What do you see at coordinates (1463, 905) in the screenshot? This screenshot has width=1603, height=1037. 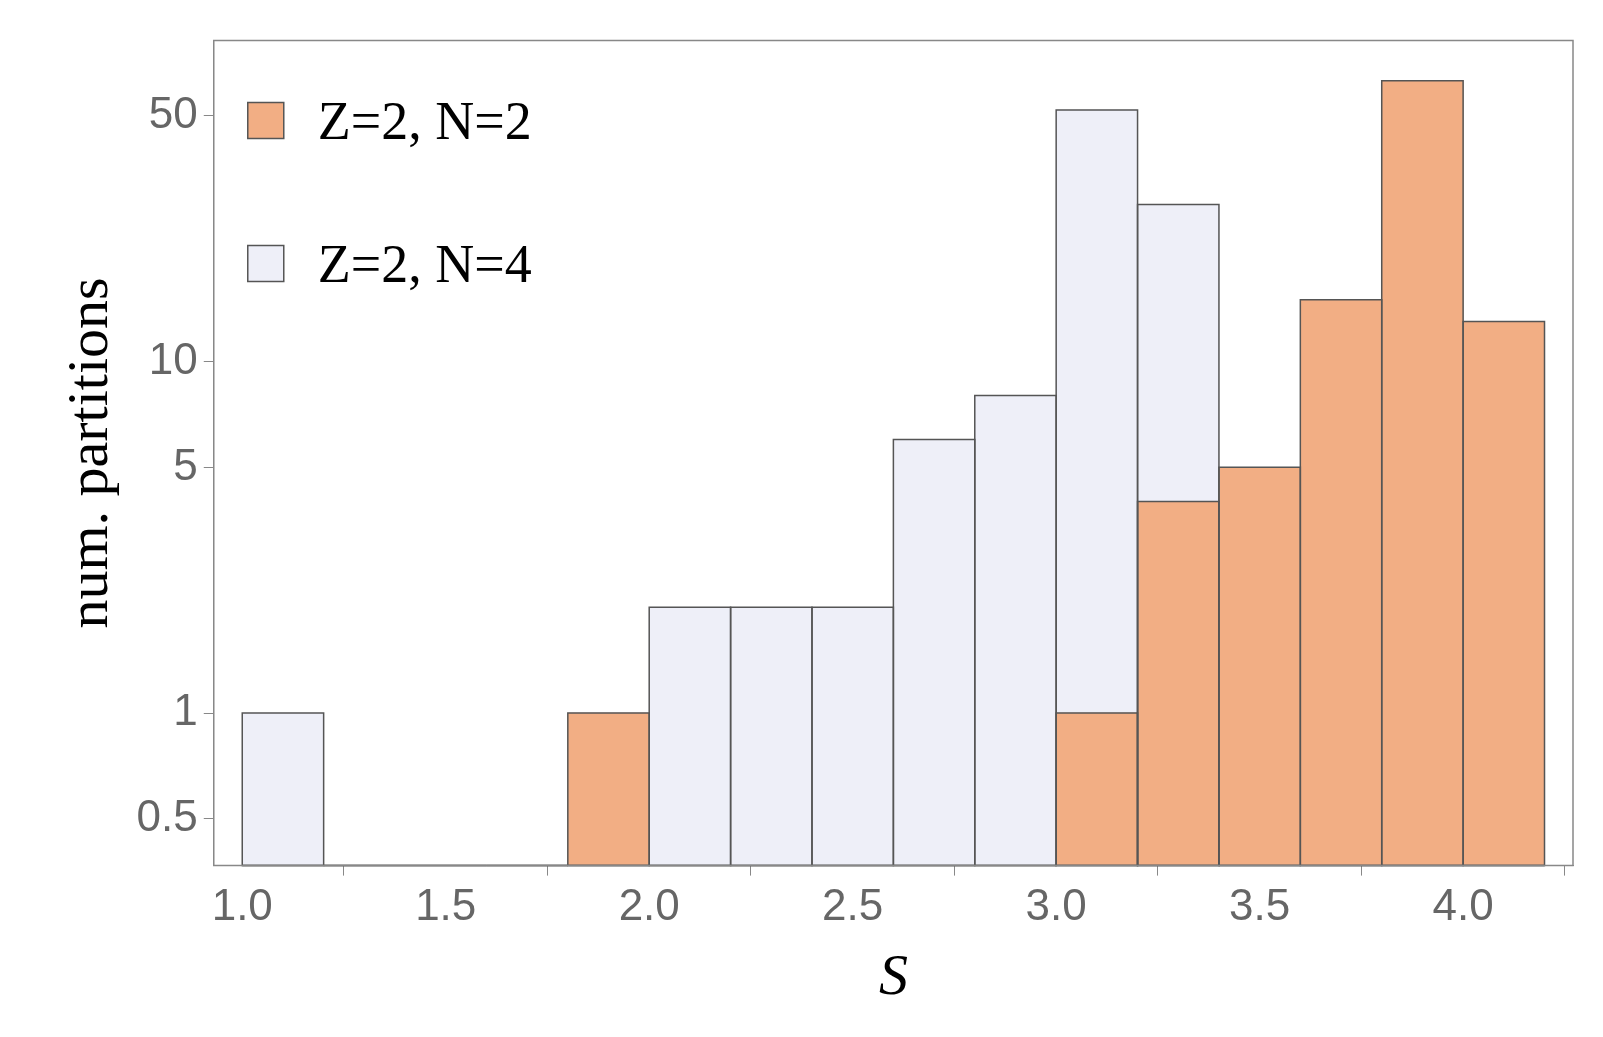 I see `x-tick-label: 4.0` at bounding box center [1463, 905].